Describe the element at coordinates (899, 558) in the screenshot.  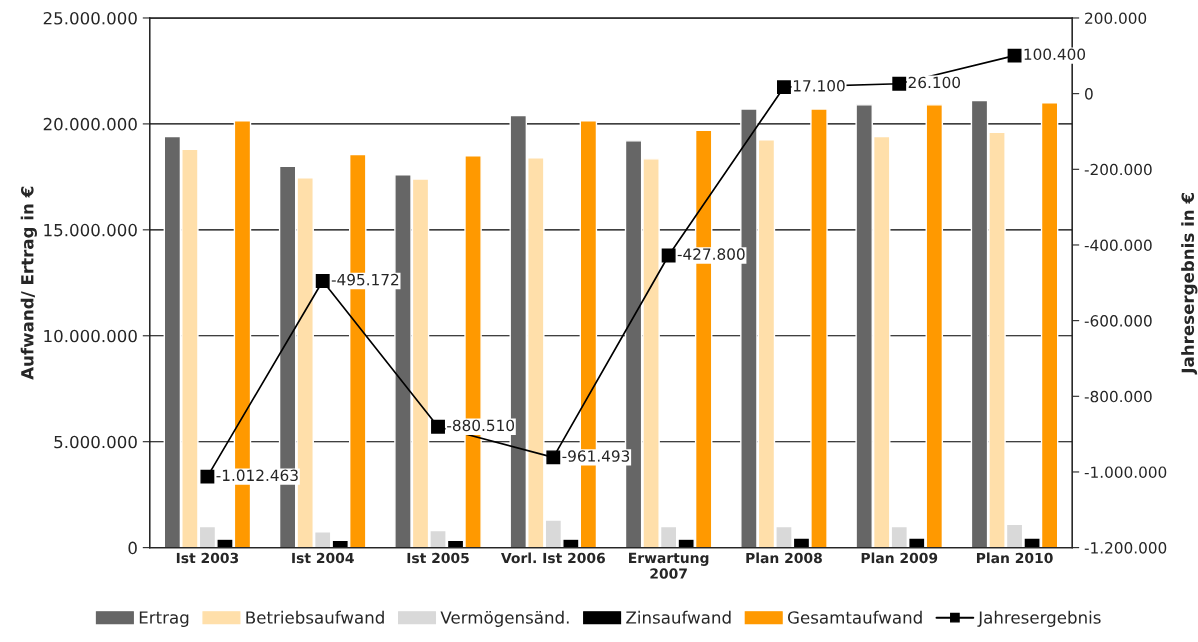
I see `x-tick-label: Plan 2009` at that location.